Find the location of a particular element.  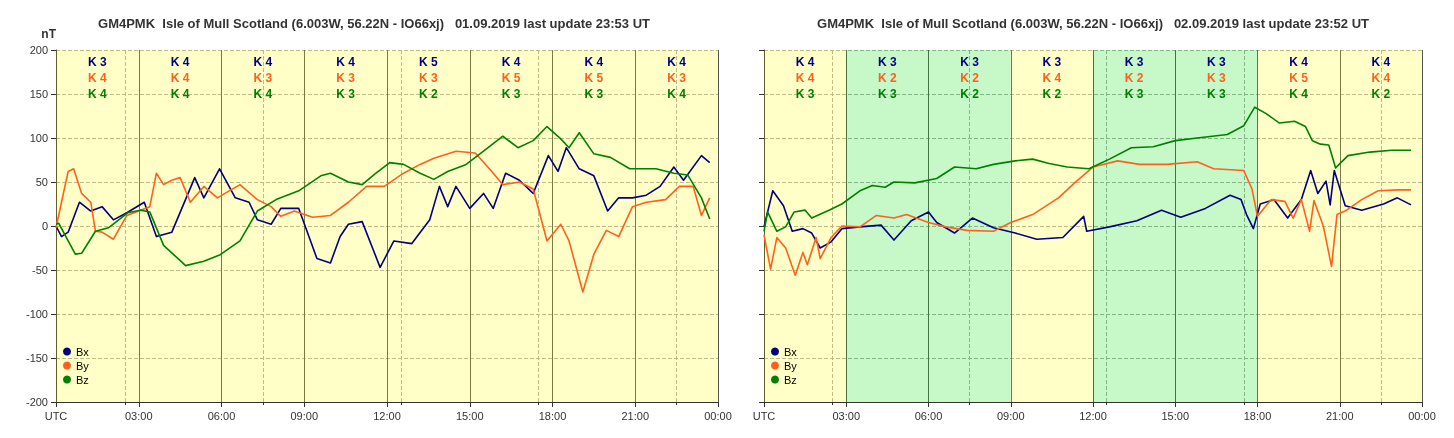

y-tick-label: -100 is located at coordinates (36, 314).